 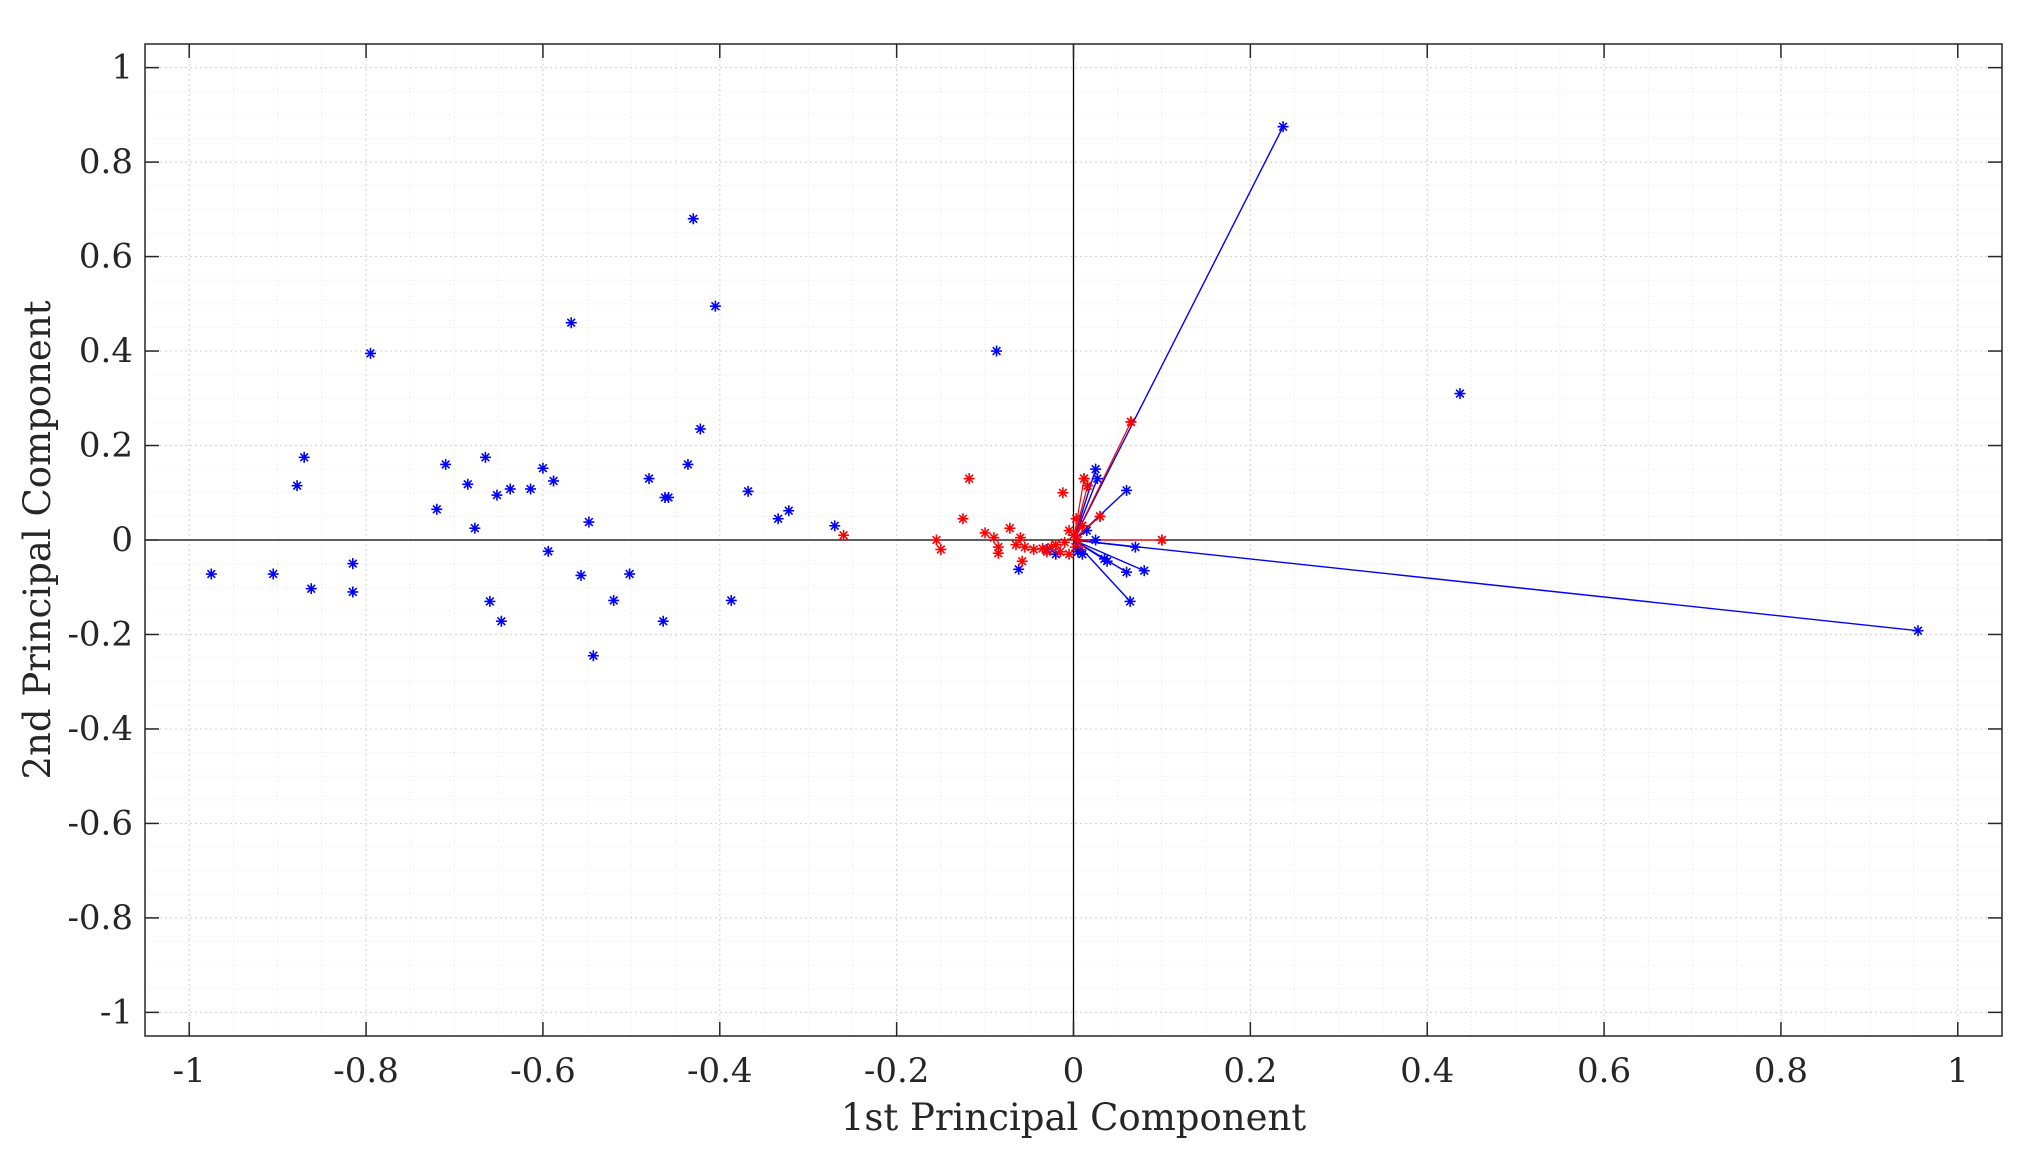 What do you see at coordinates (100, 540) in the screenshot?
I see `y-tick-labels: 1 0.8 0.6 0.4 0.2 0 -0.2 -0.4 -0.6 -0.8 -1` at bounding box center [100, 540].